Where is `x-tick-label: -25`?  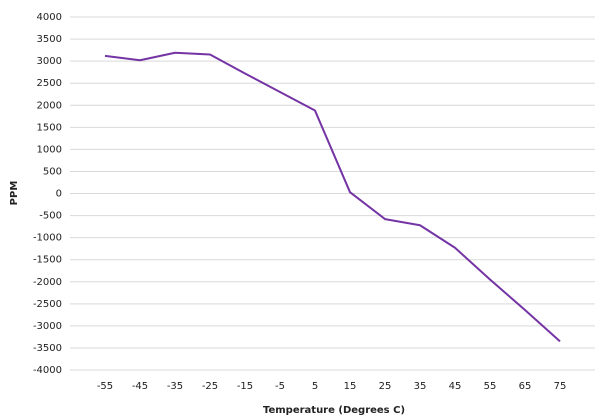 x-tick-label: -25 is located at coordinates (210, 386).